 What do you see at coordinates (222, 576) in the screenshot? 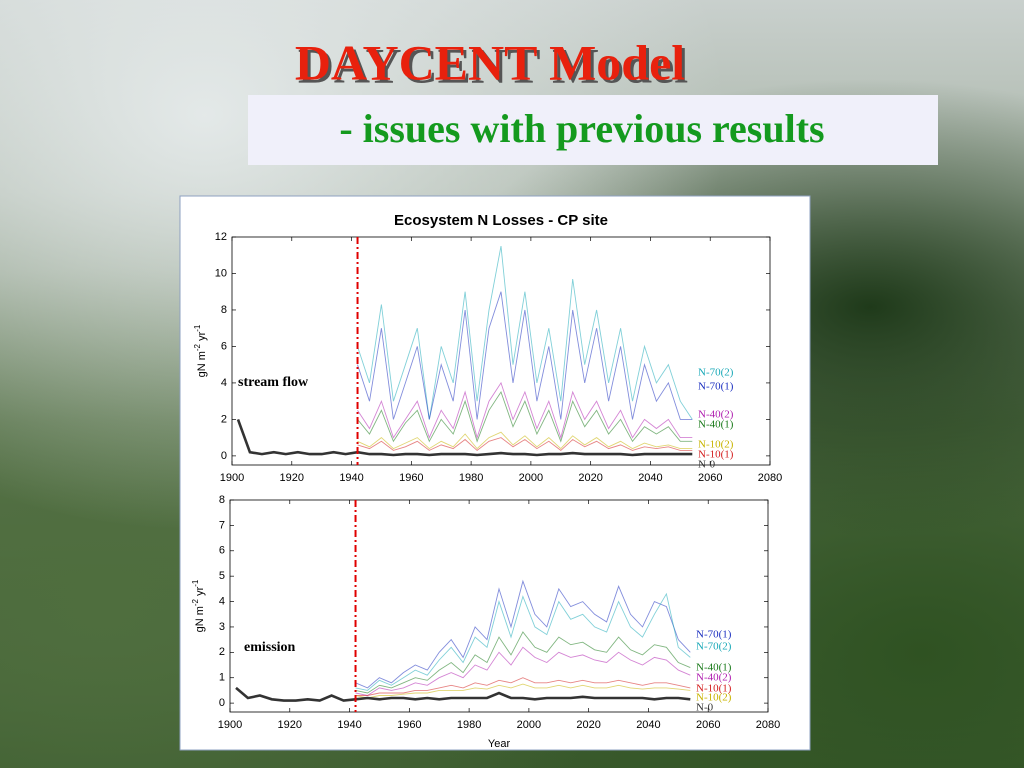
I see `y-tick-label: 5` at bounding box center [222, 576].